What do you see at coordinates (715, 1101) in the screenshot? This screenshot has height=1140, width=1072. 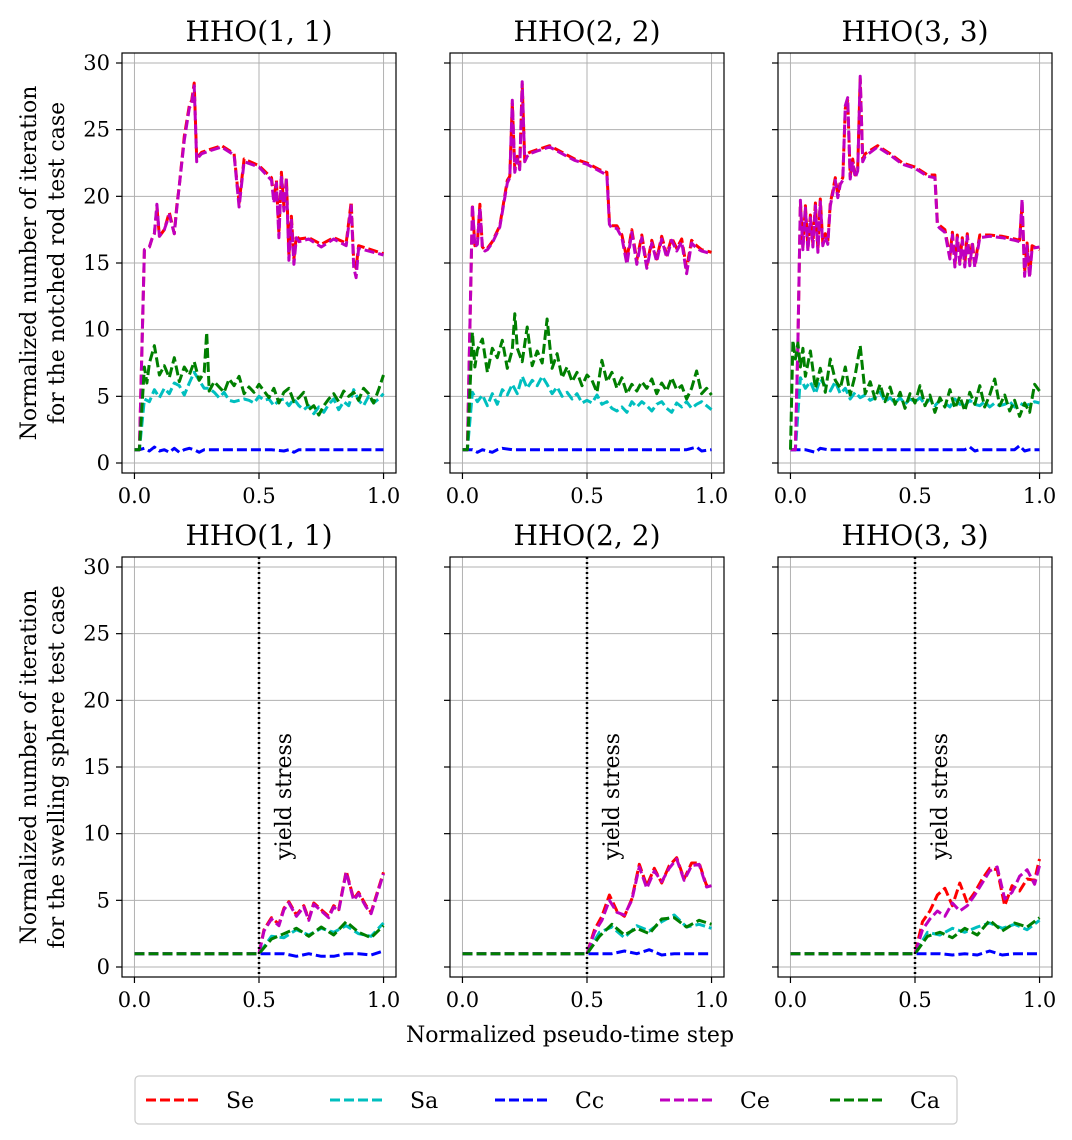 I see `legend-entry-ce: Ce` at bounding box center [715, 1101].